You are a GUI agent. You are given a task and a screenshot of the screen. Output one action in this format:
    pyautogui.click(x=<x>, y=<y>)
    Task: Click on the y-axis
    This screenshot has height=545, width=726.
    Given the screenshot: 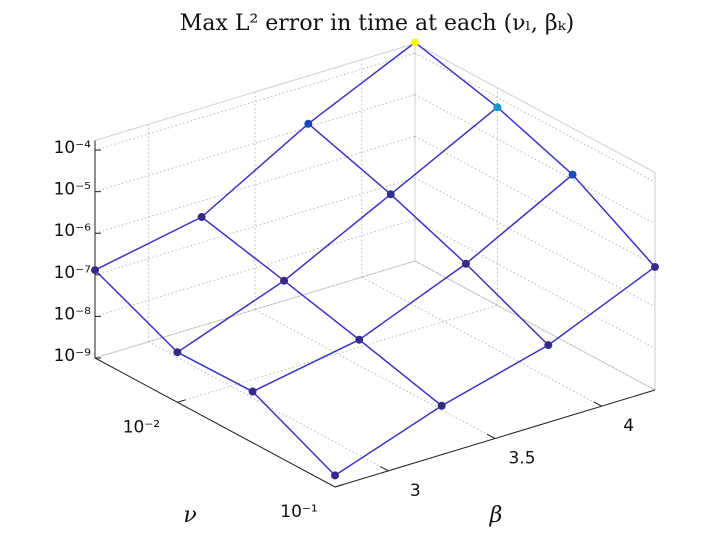 What is the action you would take?
    pyautogui.click(x=495, y=438)
    